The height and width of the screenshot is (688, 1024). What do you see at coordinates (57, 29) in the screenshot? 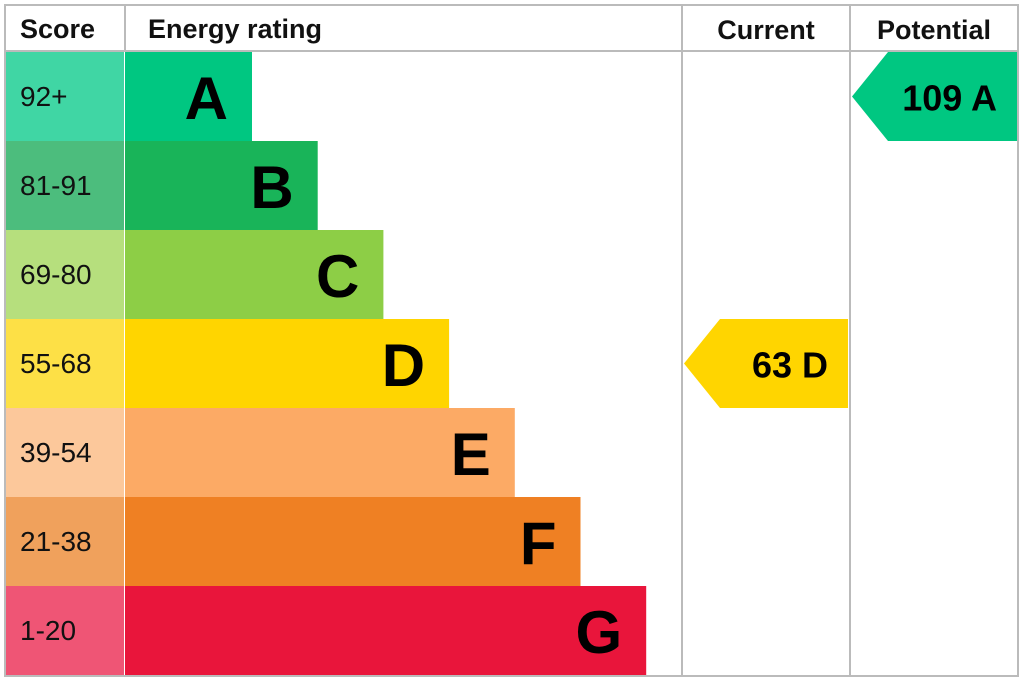
I see `header-score: Score` at bounding box center [57, 29].